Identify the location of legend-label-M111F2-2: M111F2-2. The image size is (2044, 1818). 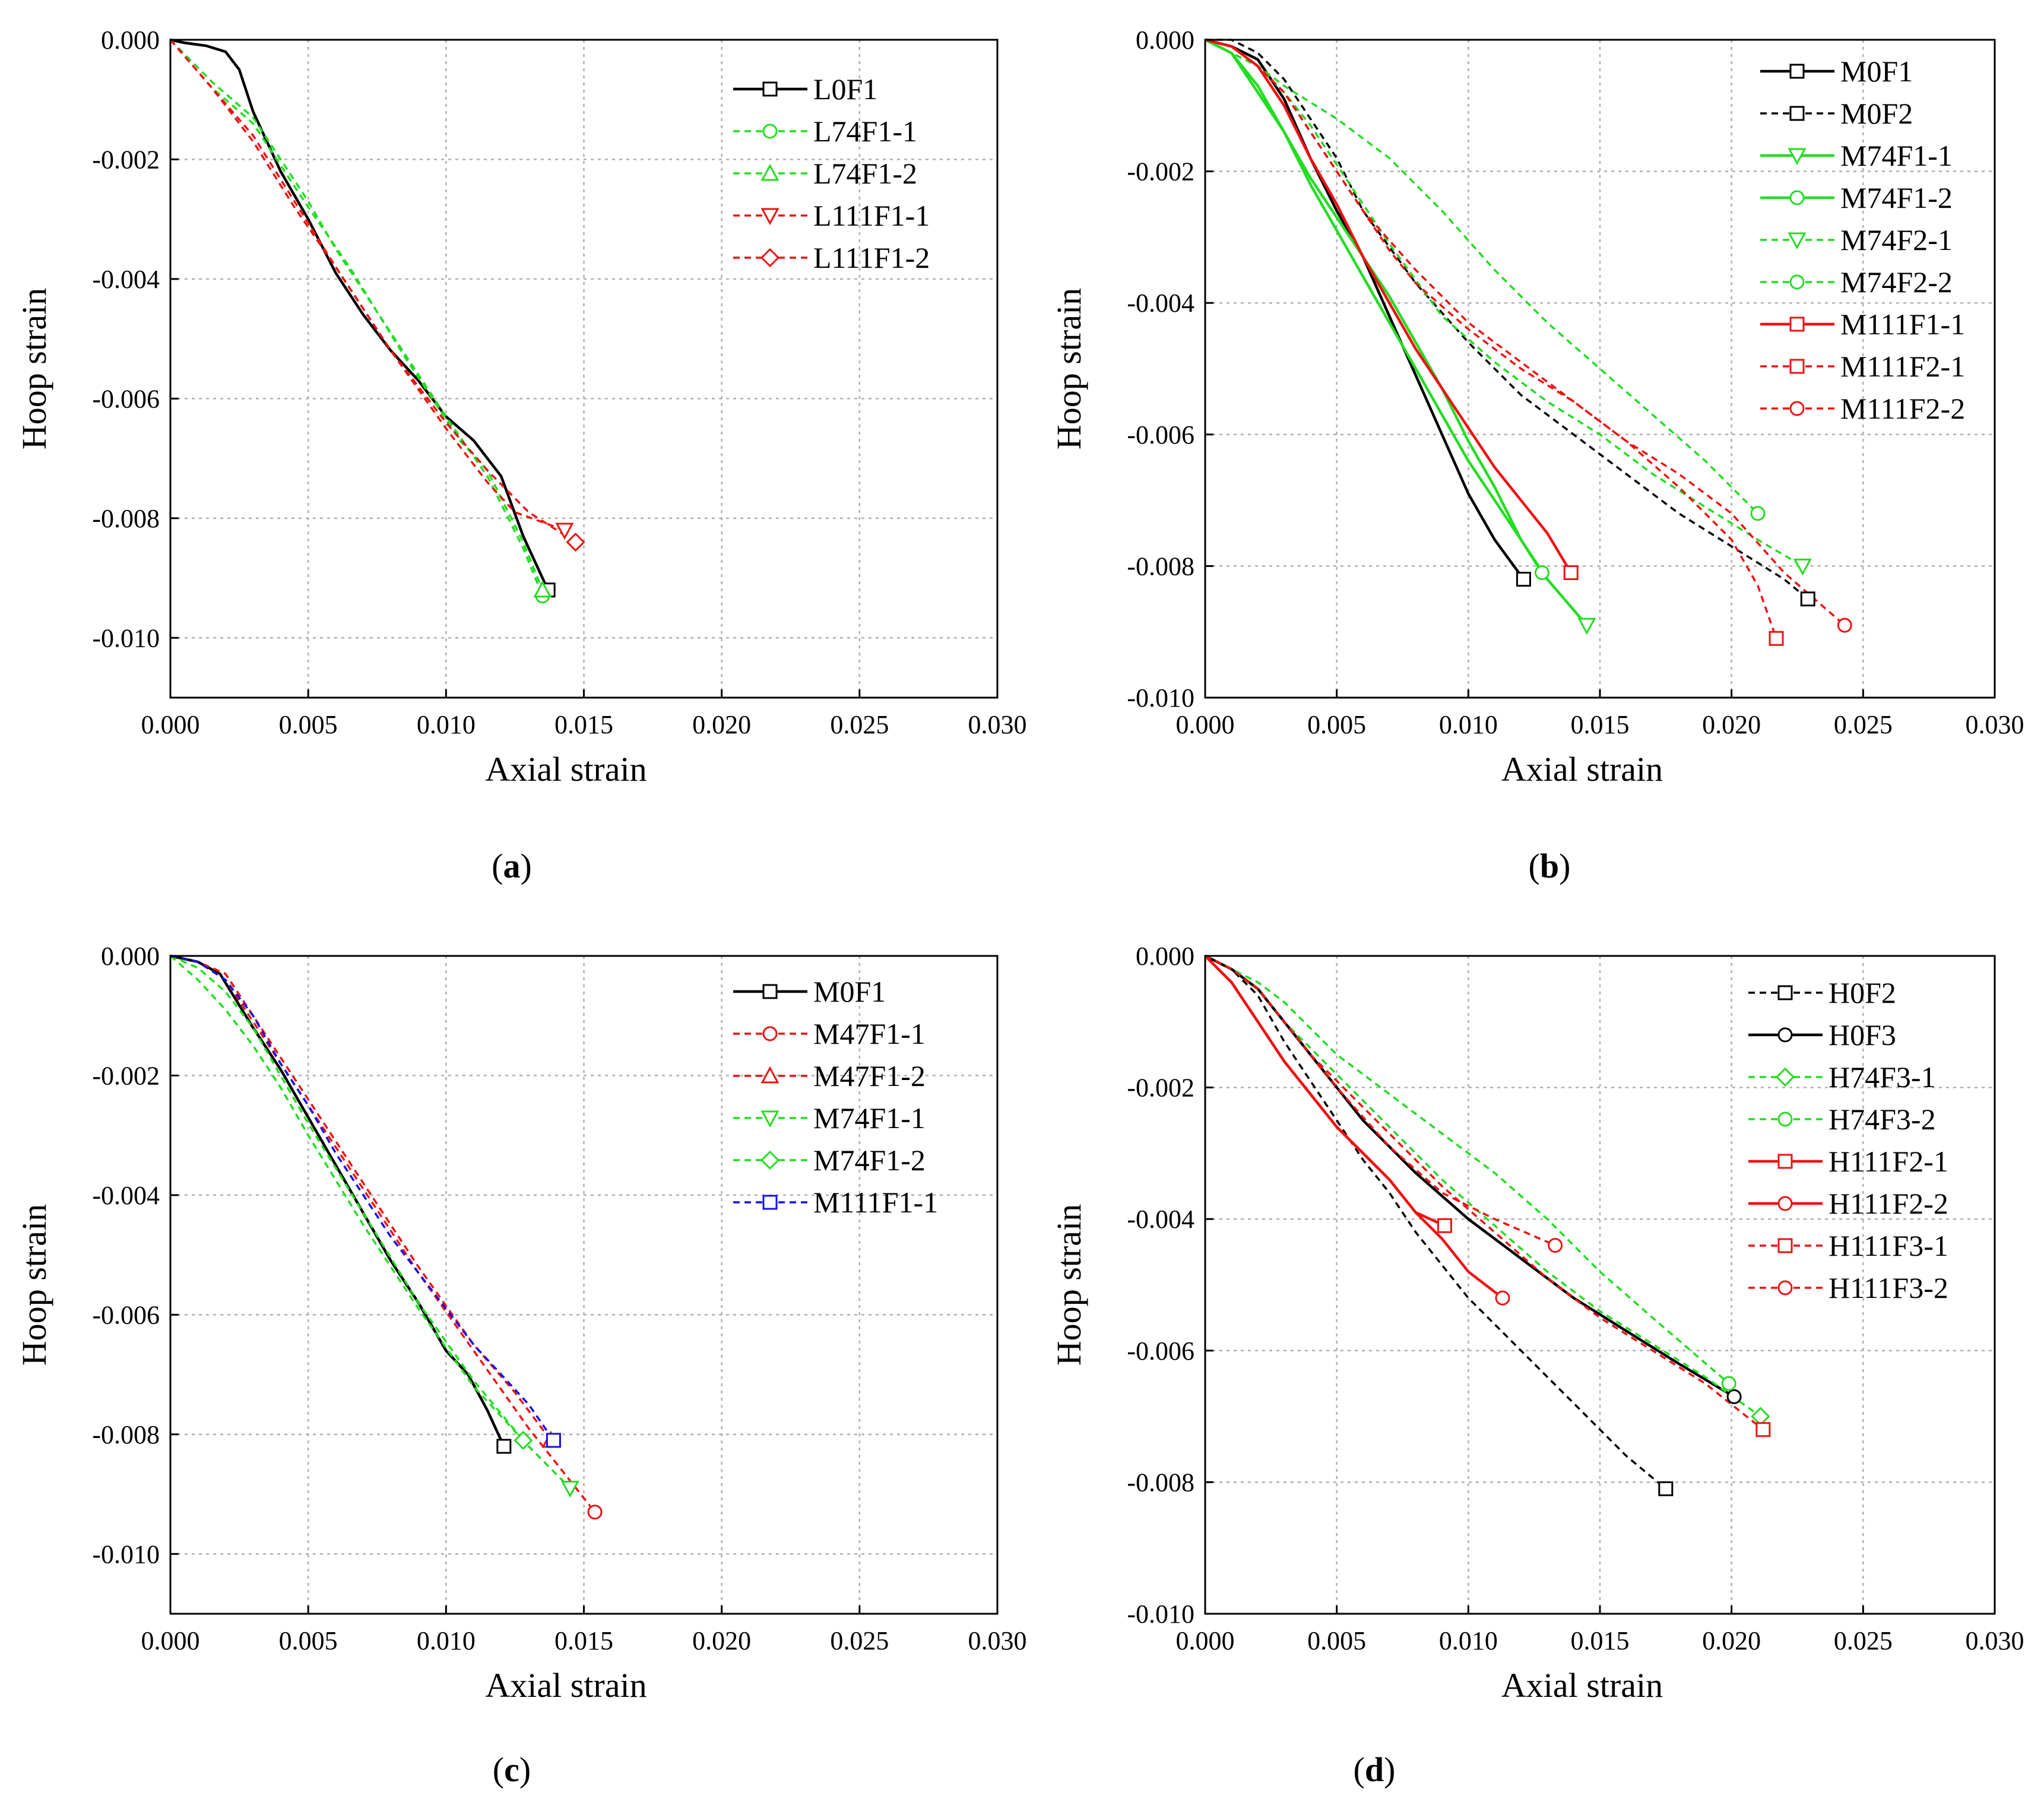
(1902, 408).